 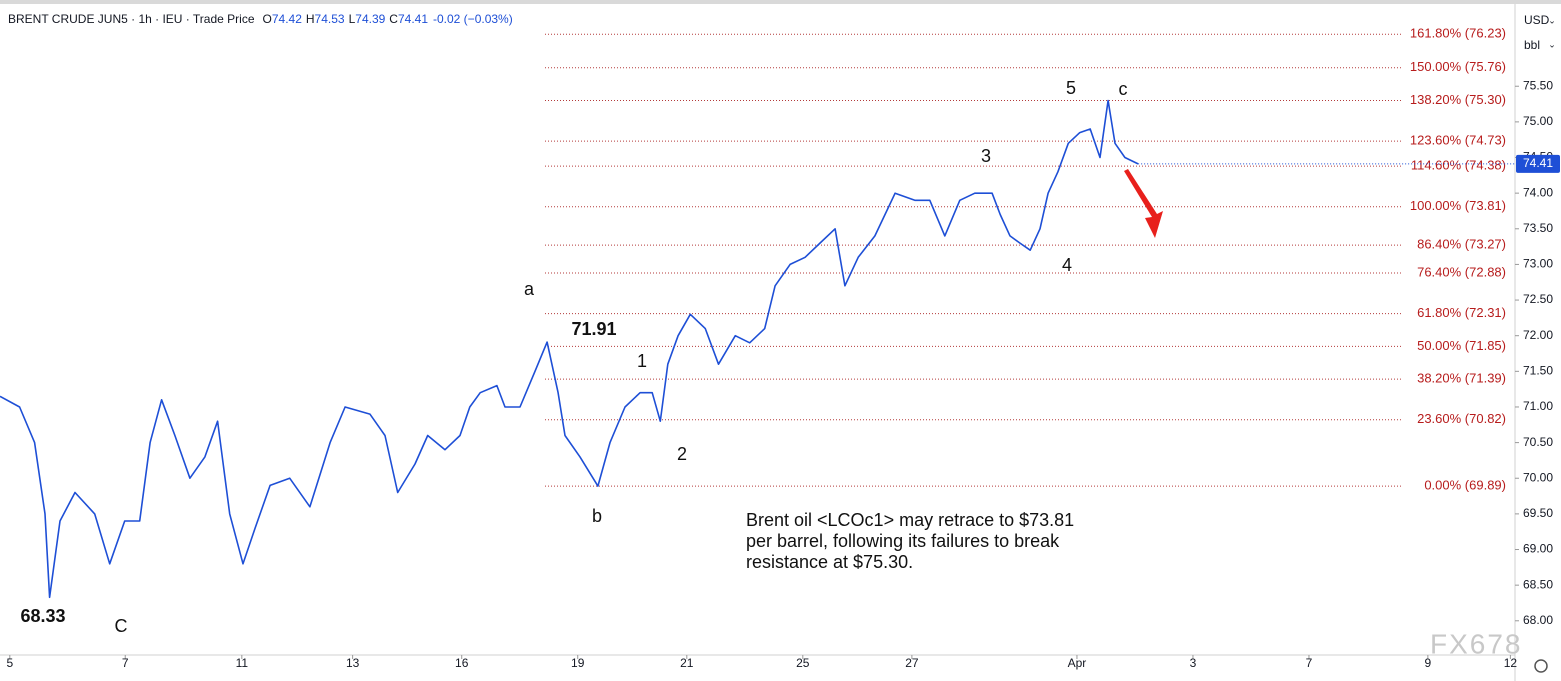 What do you see at coordinates (1461, 244) in the screenshot?
I see `fib-label: 86.40% (73.27)` at bounding box center [1461, 244].